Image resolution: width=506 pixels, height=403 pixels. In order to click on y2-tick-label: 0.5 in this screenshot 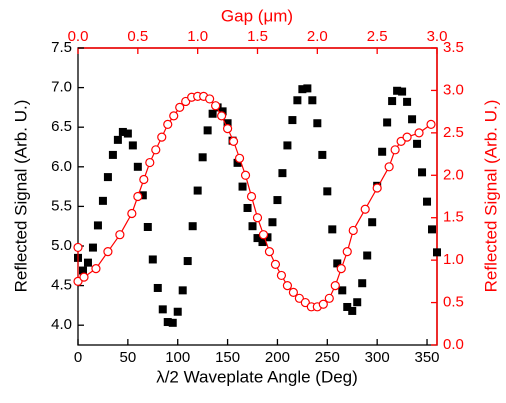, I will do `click(453, 302)`.